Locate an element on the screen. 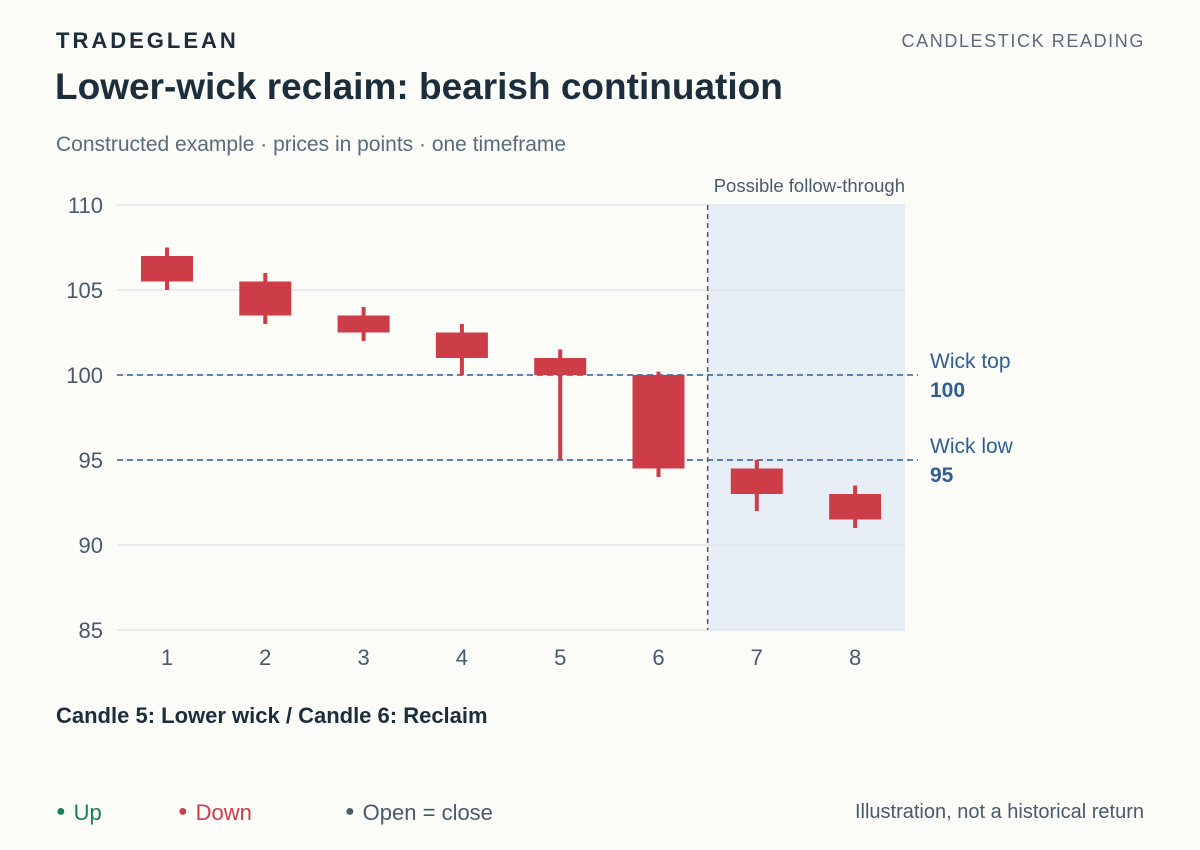 The image size is (1200, 850). follow-through-label: Possible follow-through is located at coordinates (809, 185).